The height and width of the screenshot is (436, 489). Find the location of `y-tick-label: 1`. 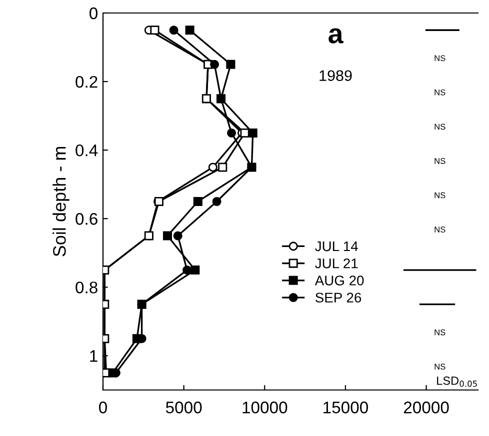

y-tick-label: 1 is located at coordinates (94, 356).